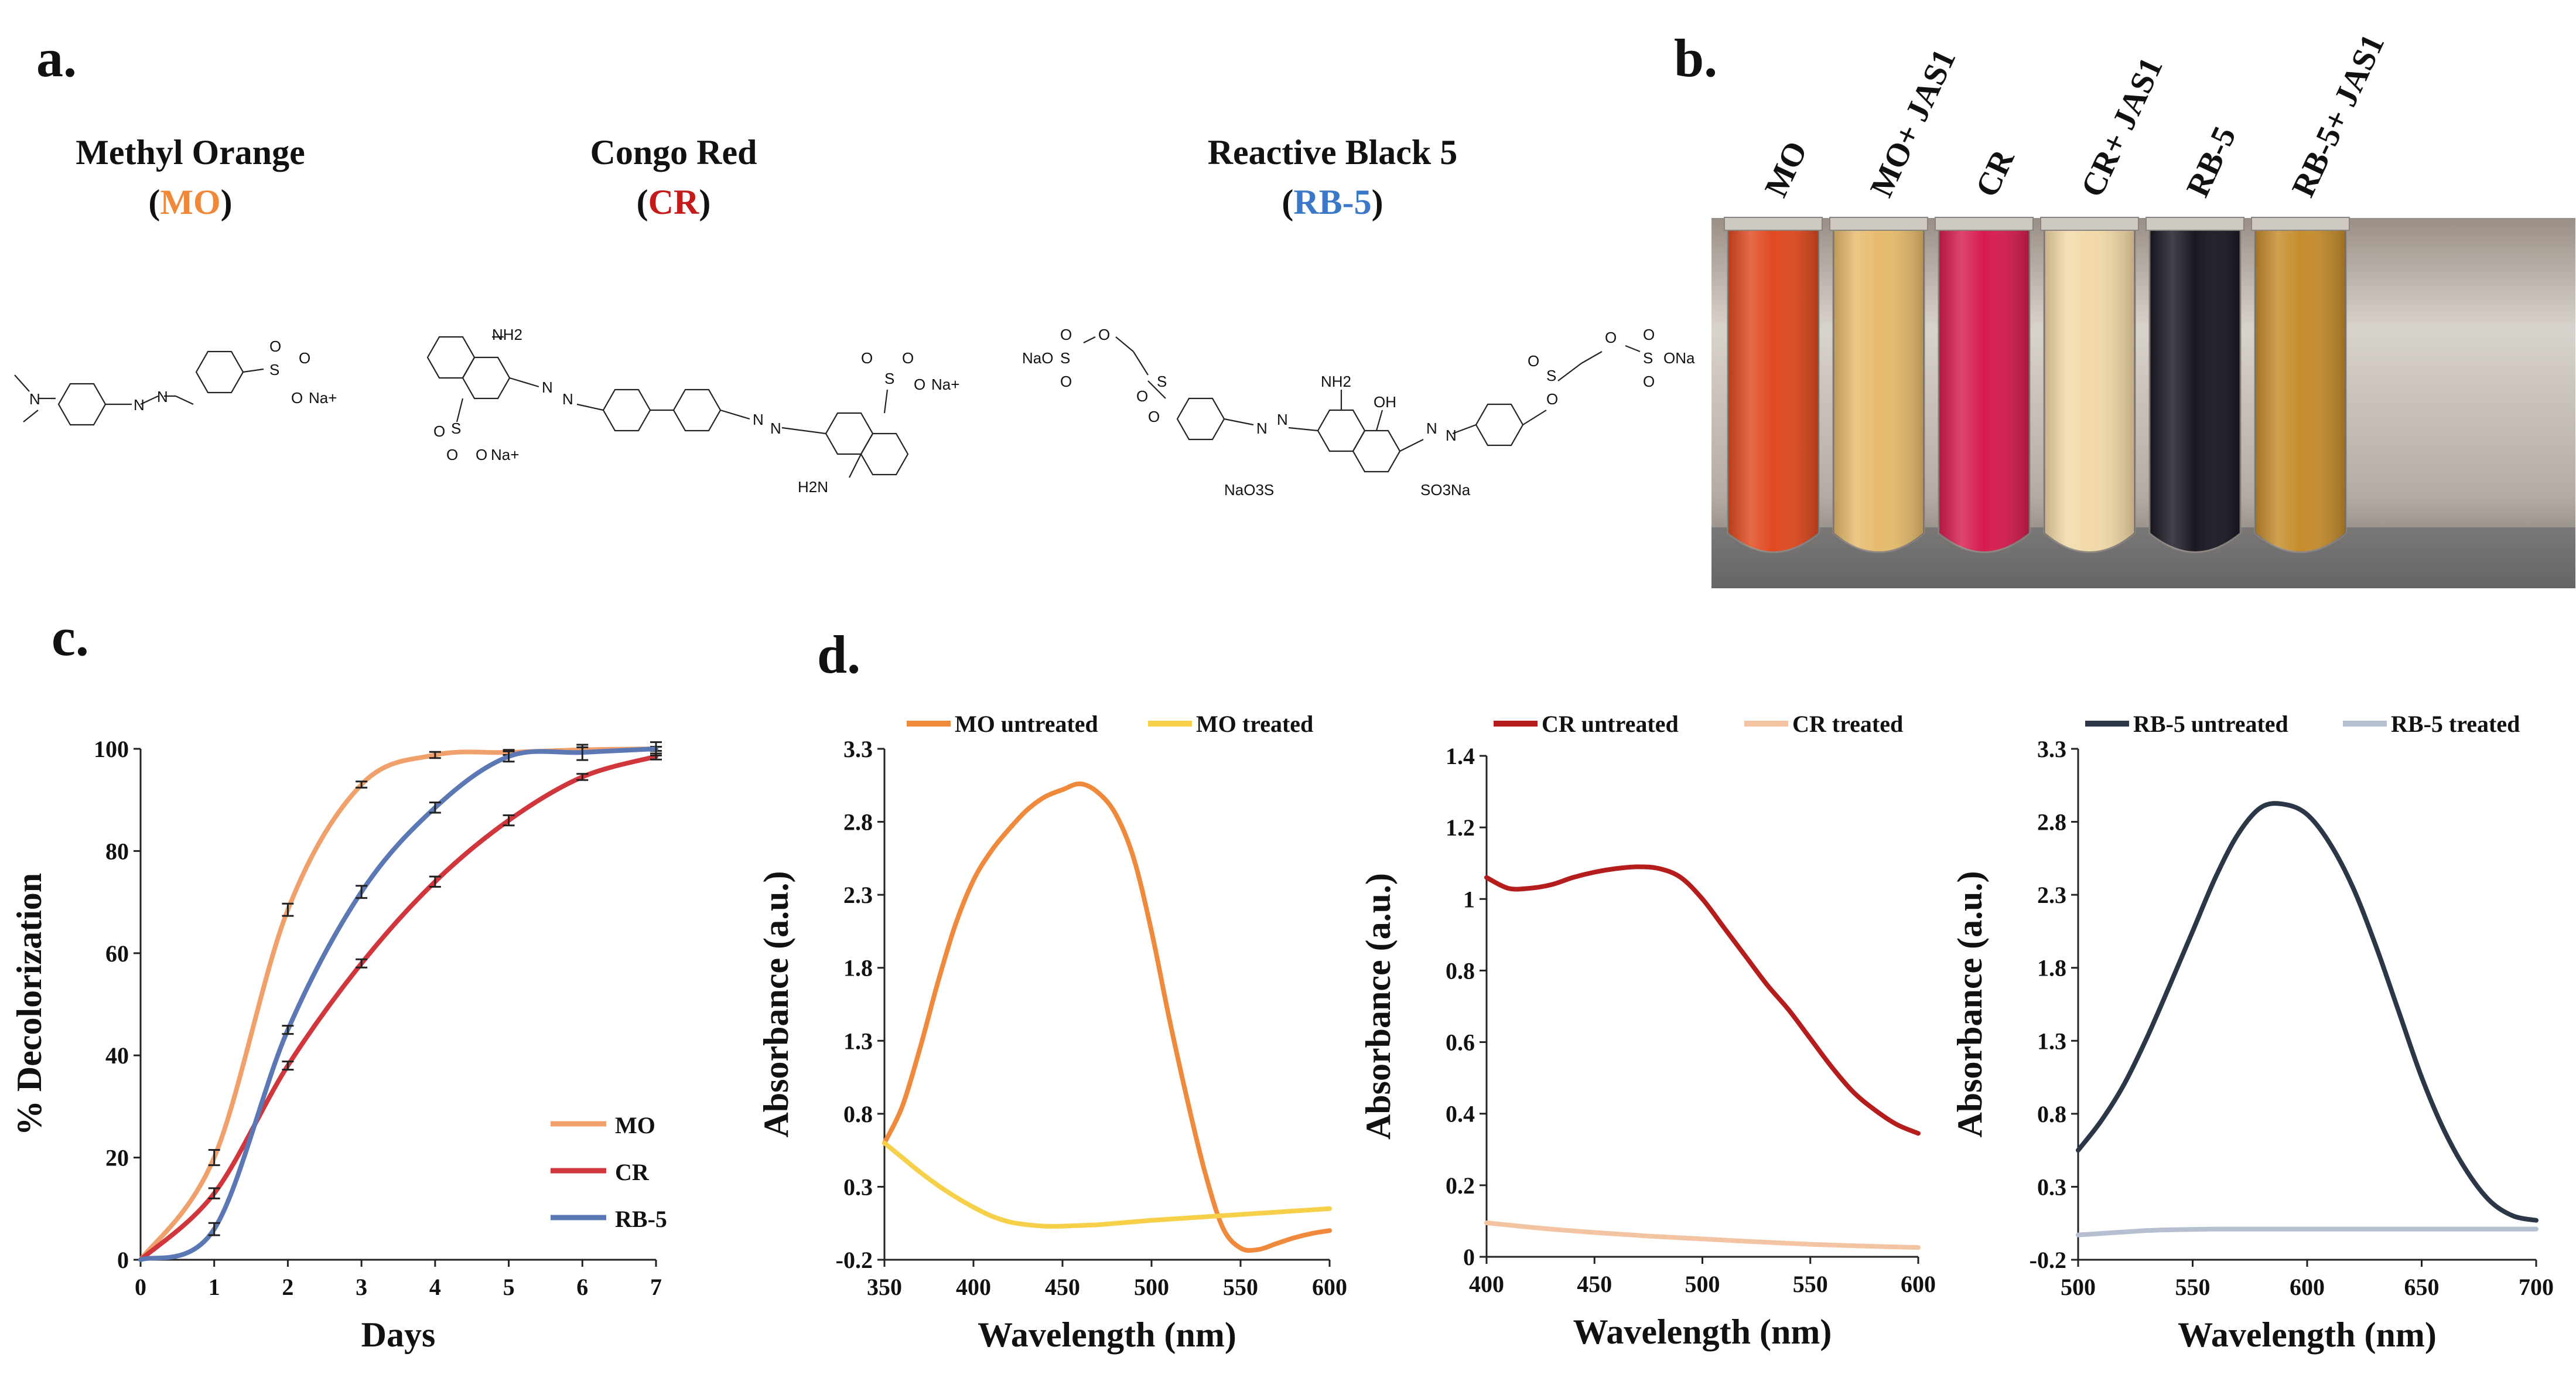 Image resolution: width=2576 pixels, height=1391 pixels. Describe the element at coordinates (1552, 399) in the screenshot. I see `atom-rb-o-7: O` at that location.